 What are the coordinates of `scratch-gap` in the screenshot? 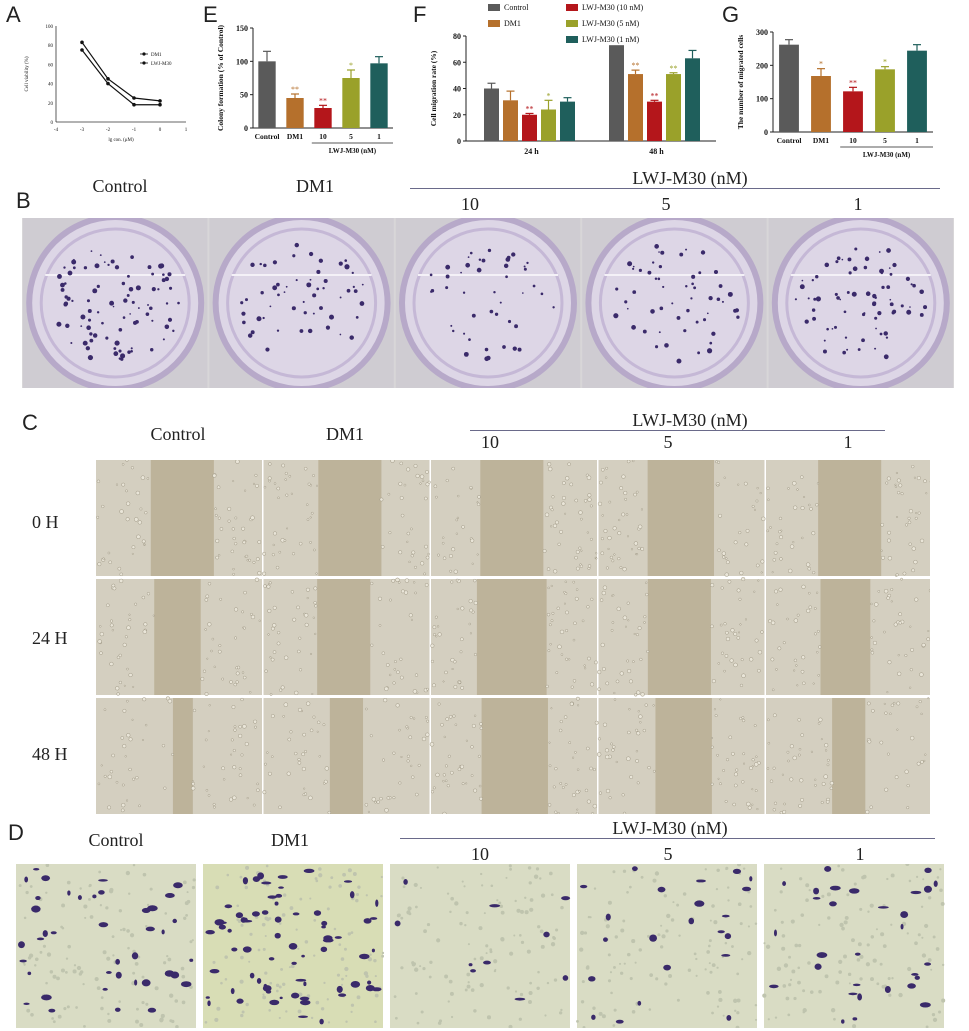 It's located at (681, 518).